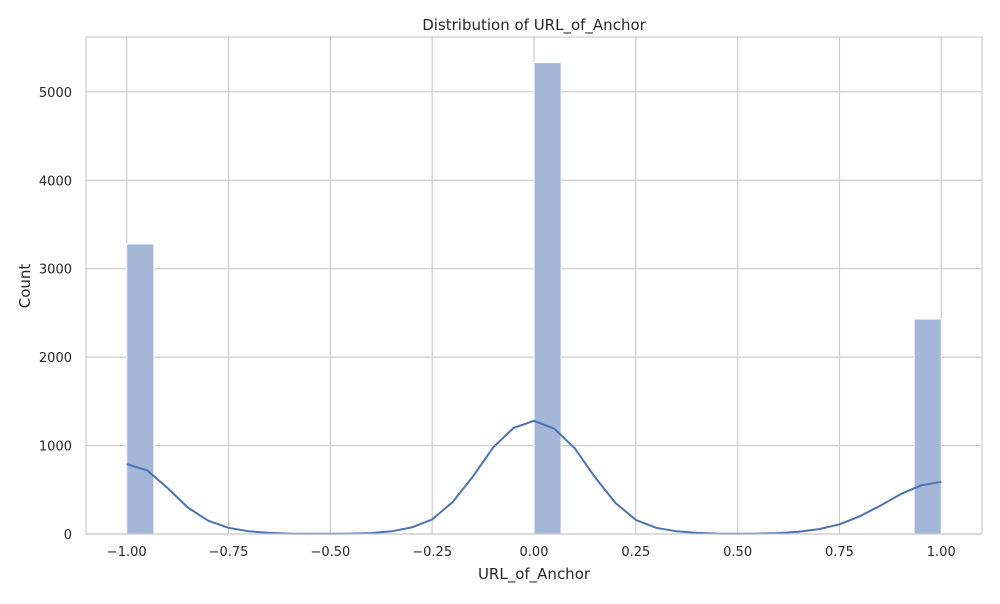 This screenshot has height=604, width=1000. I want to click on x-axis-ticks: −1.00 −0.75 −0.50 −0.25 0.00 0.25 0.50 0.75 1.00, so click(531, 552).